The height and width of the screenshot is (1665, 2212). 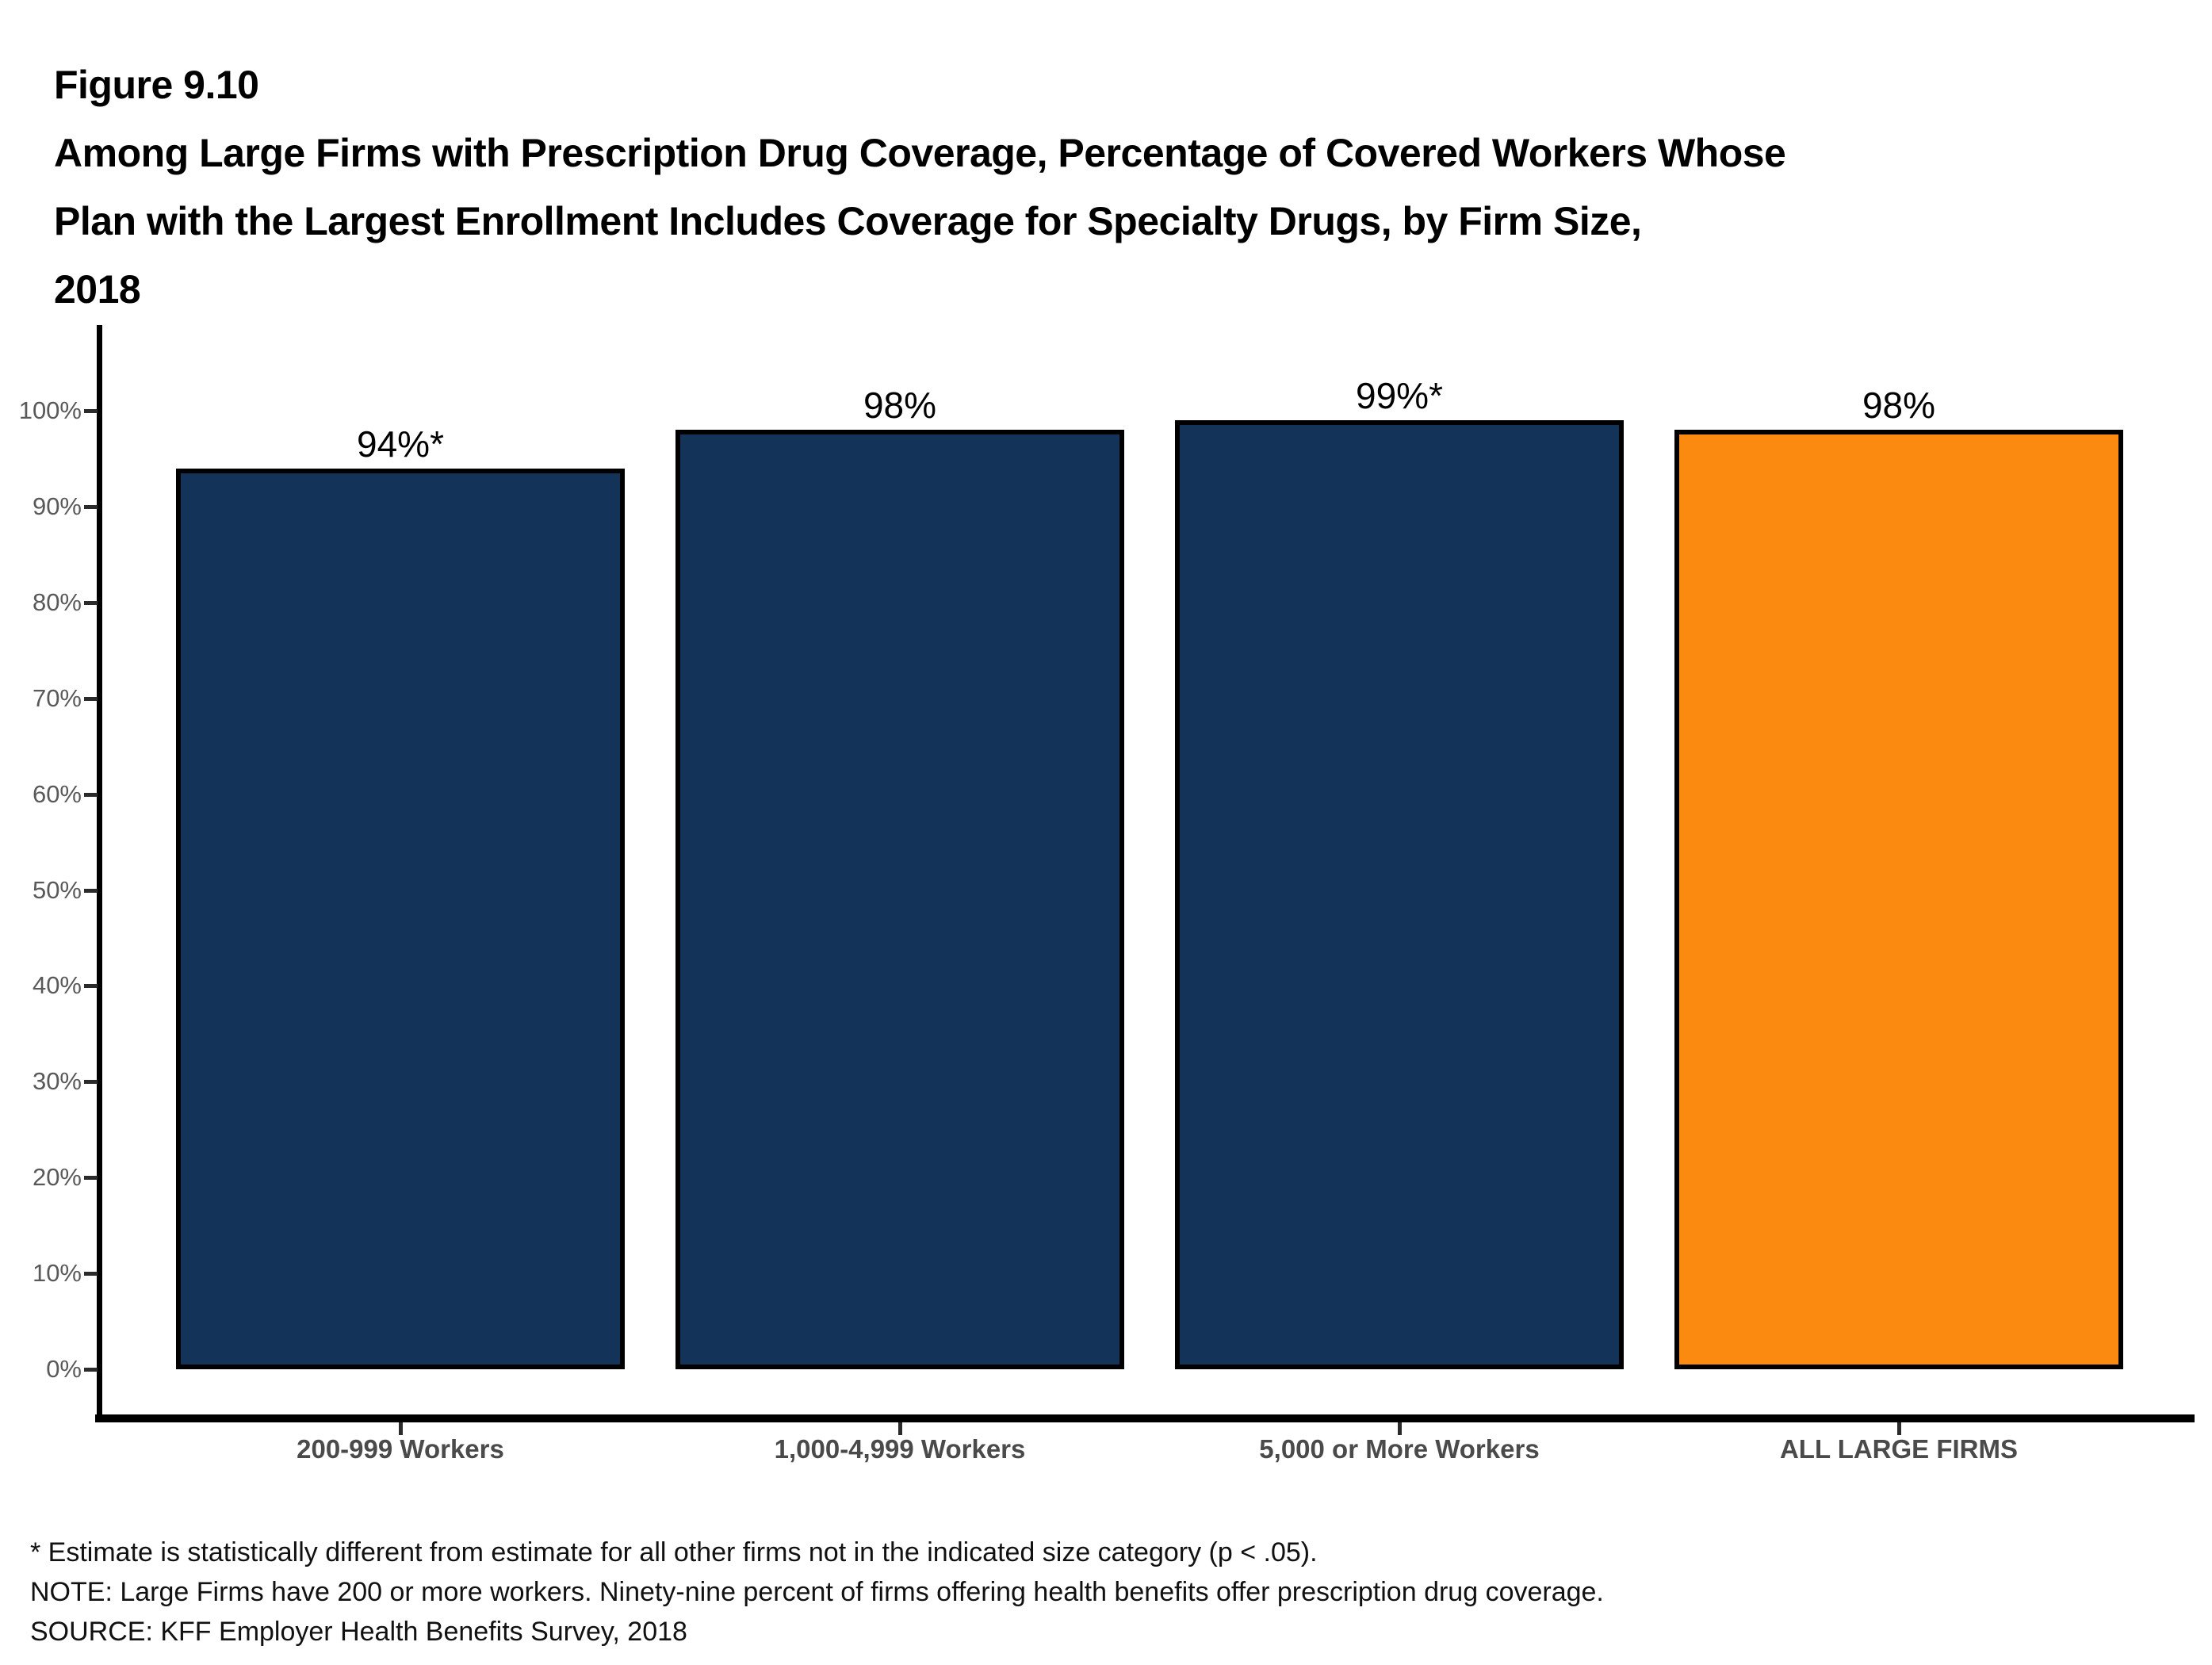 I want to click on y-tick-label: 60%, so click(x=57, y=794).